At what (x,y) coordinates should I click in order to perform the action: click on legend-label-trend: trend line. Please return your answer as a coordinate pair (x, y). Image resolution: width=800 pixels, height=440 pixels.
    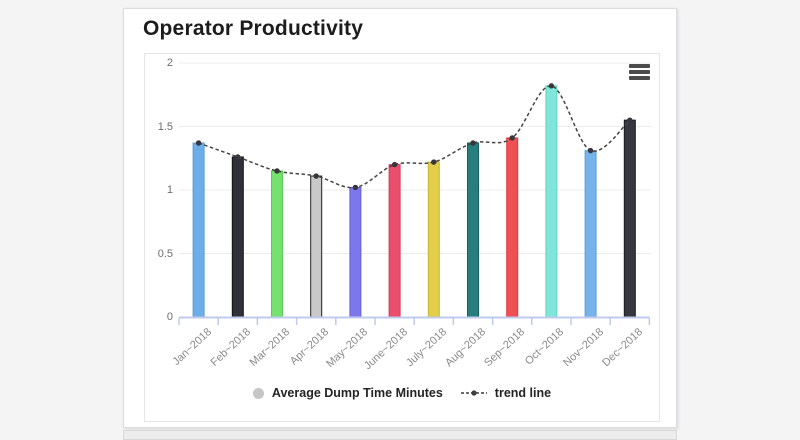
    Looking at the image, I should click on (523, 393).